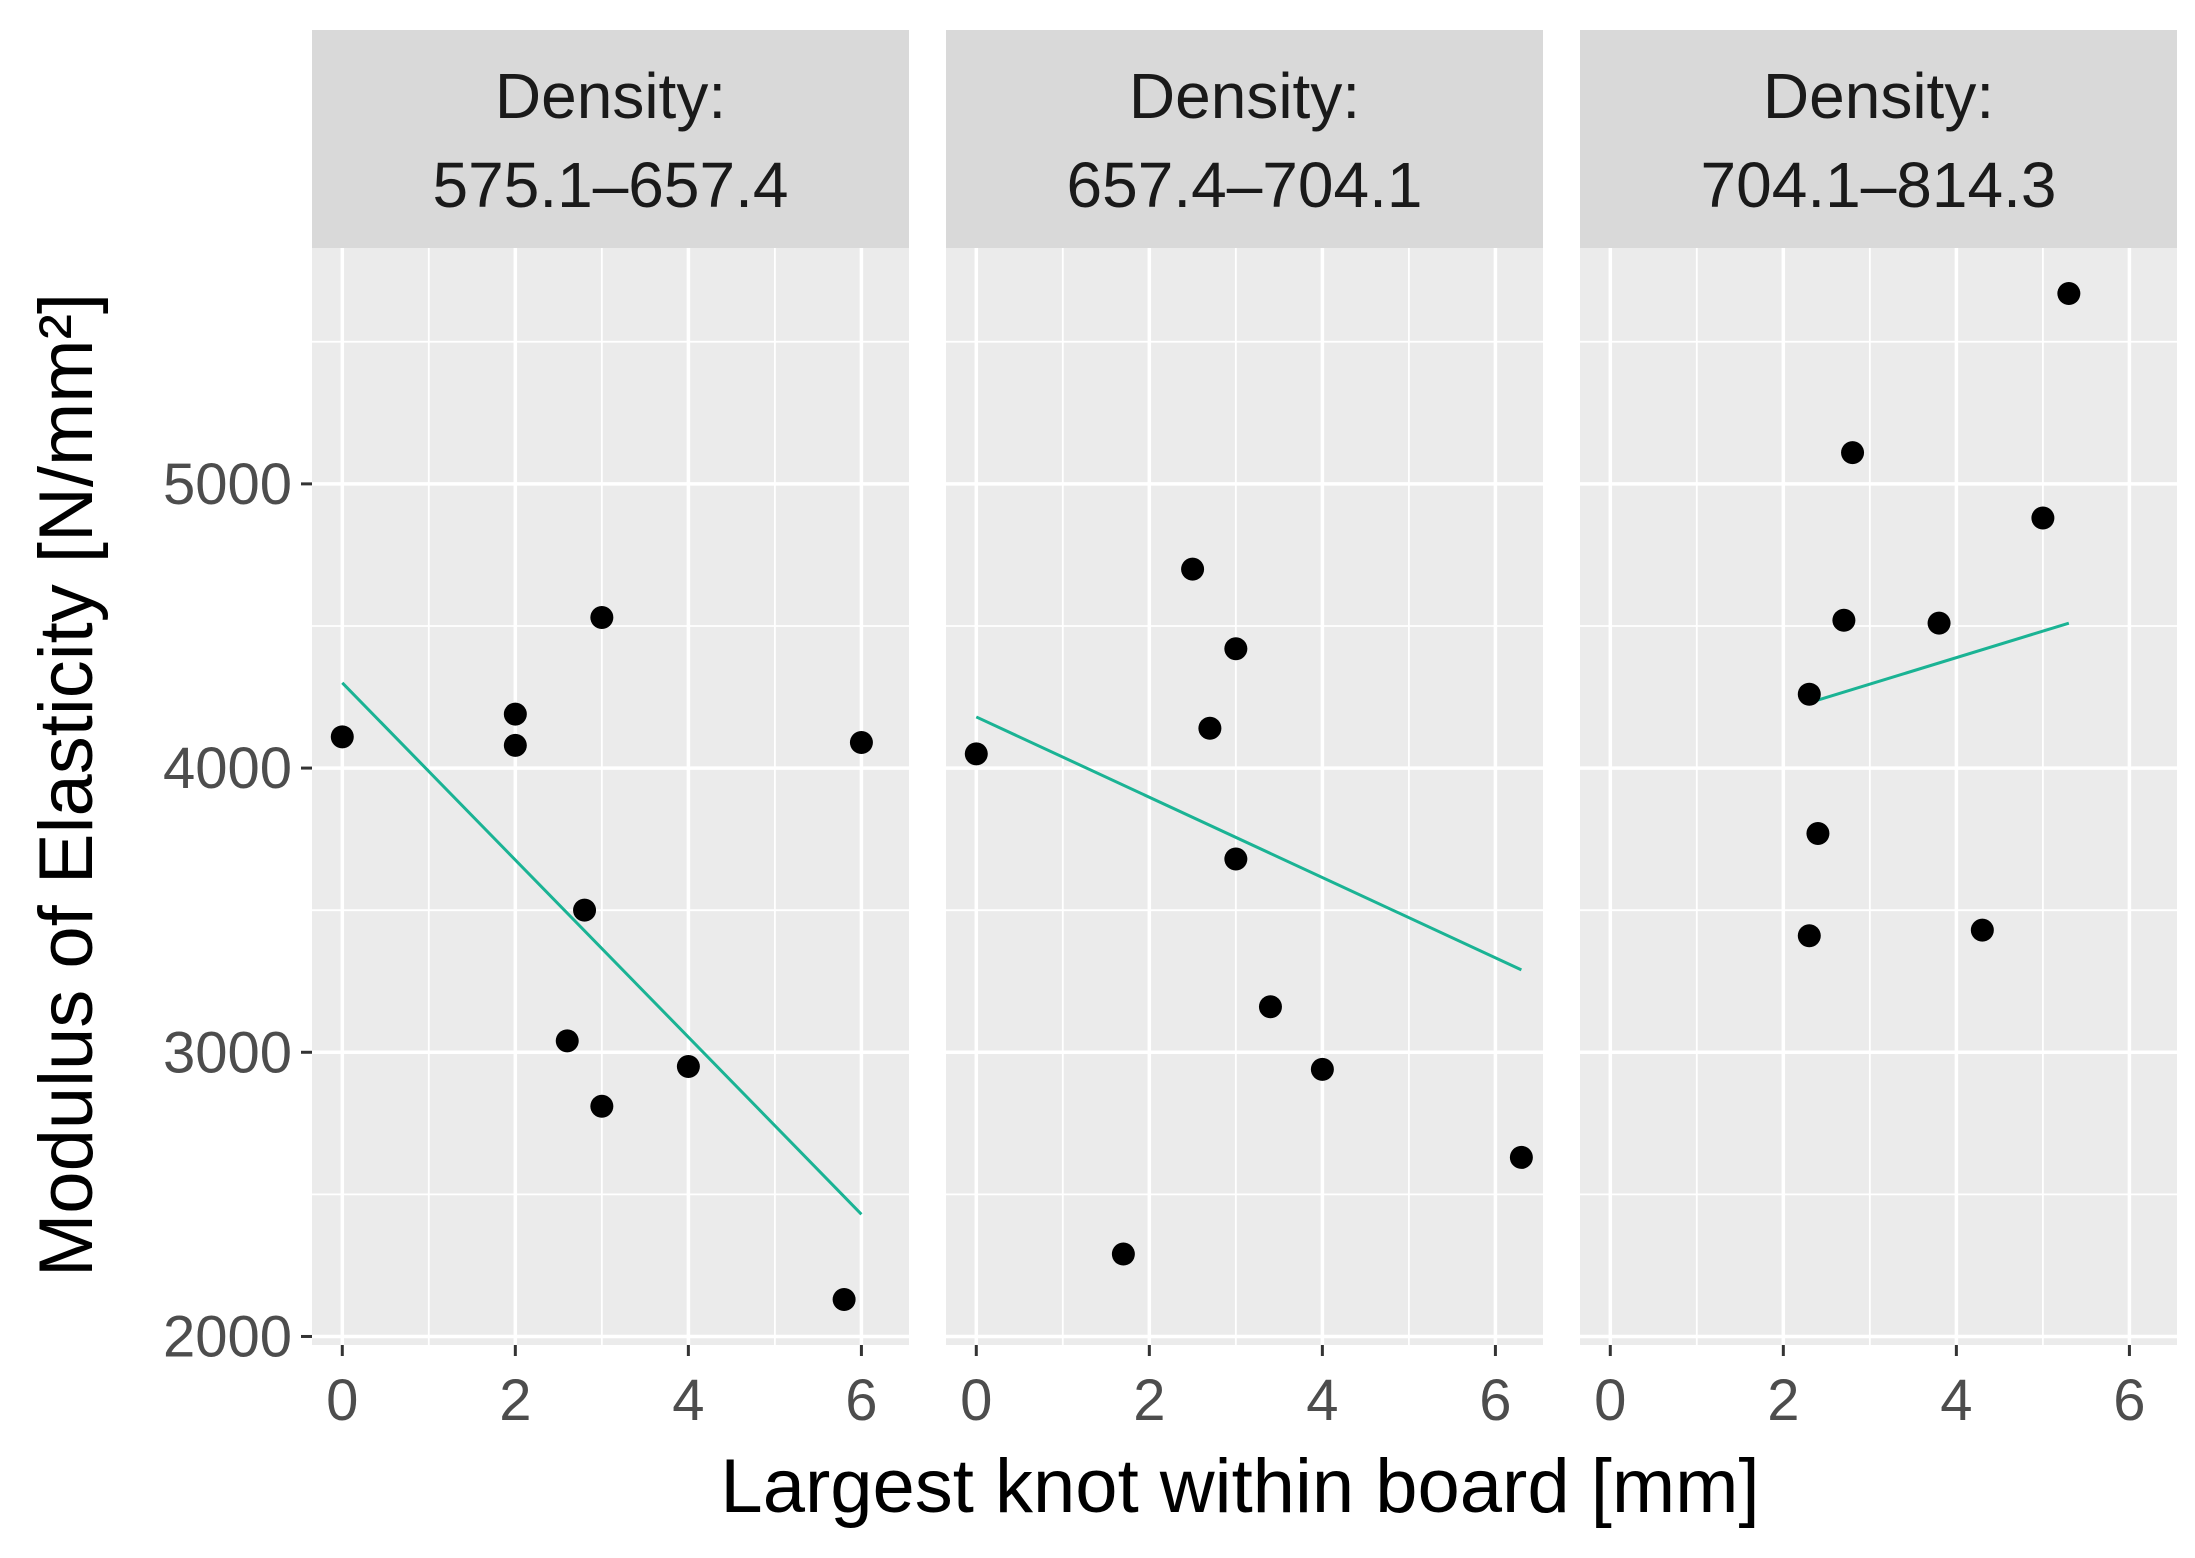 The height and width of the screenshot is (1558, 2195). Describe the element at coordinates (1879, 185) in the screenshot. I see `facet-strip-label-line2: 704.1–814.3` at that location.